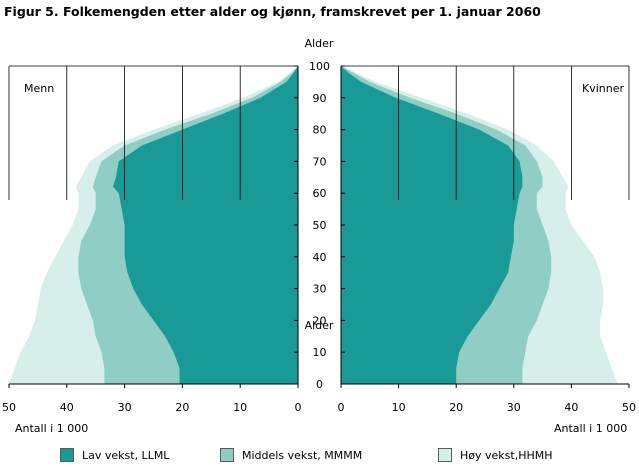  I want to click on age-tick-label-20: 20, so click(320, 320).